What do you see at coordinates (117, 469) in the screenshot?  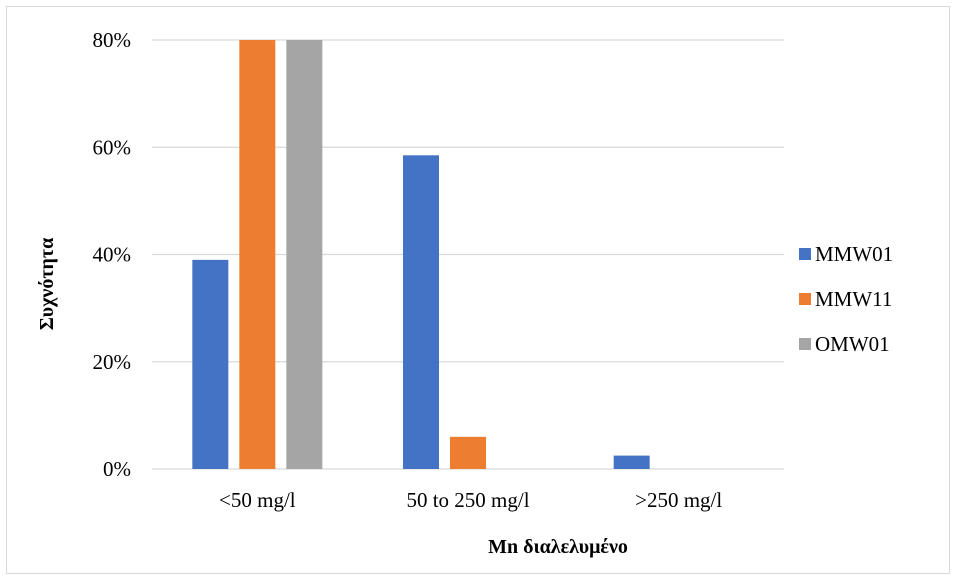 I see `y-tick-label: 0%` at bounding box center [117, 469].